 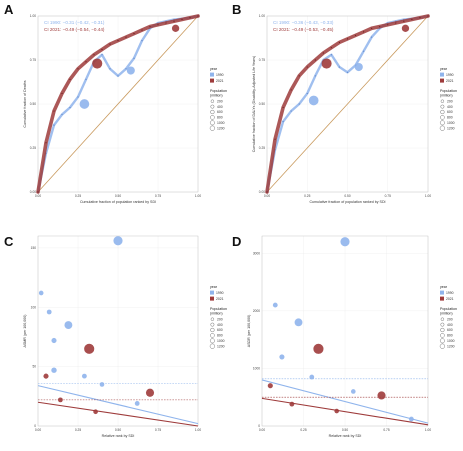 I want to click on equality-line, so click(x=118, y=104).